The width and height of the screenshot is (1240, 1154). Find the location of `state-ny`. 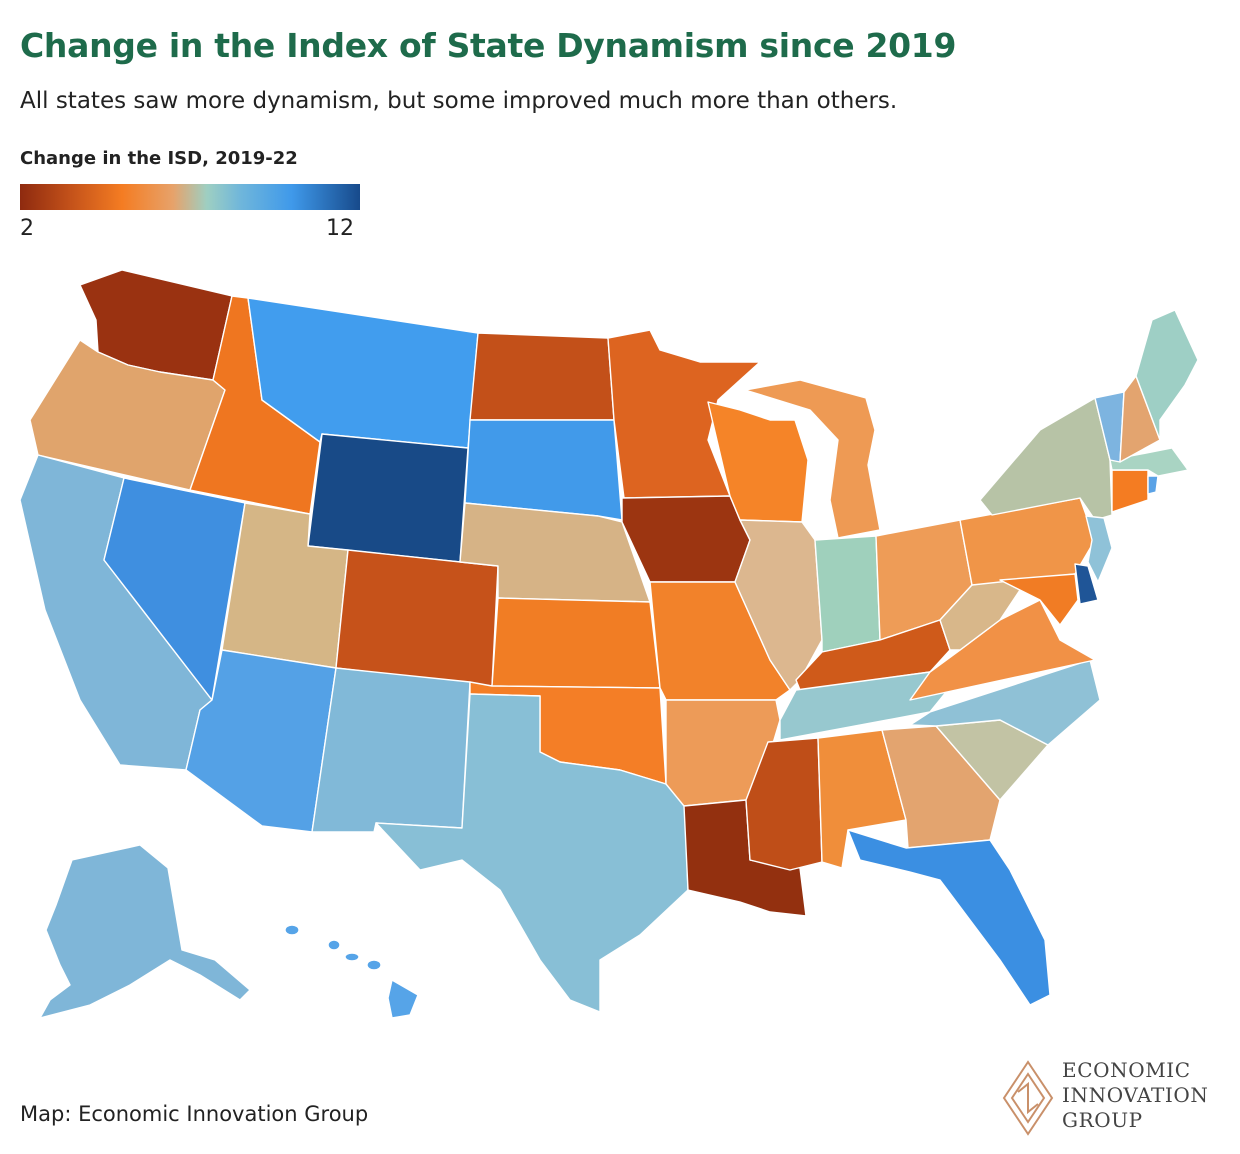

state-ny is located at coordinates (1046, 459).